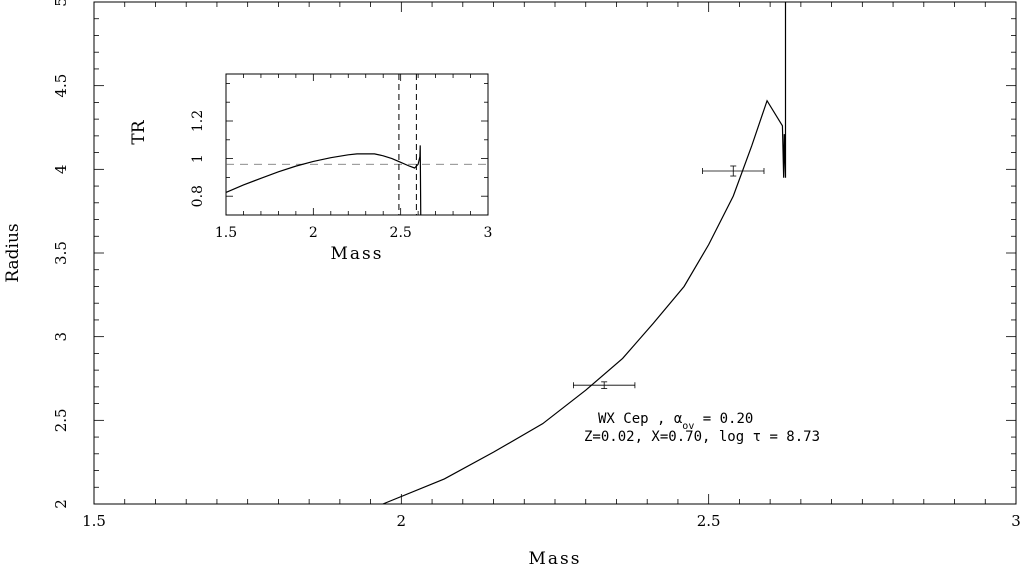 The width and height of the screenshot is (1020, 567). I want to click on y-tick-label: 2.5, so click(61, 420).